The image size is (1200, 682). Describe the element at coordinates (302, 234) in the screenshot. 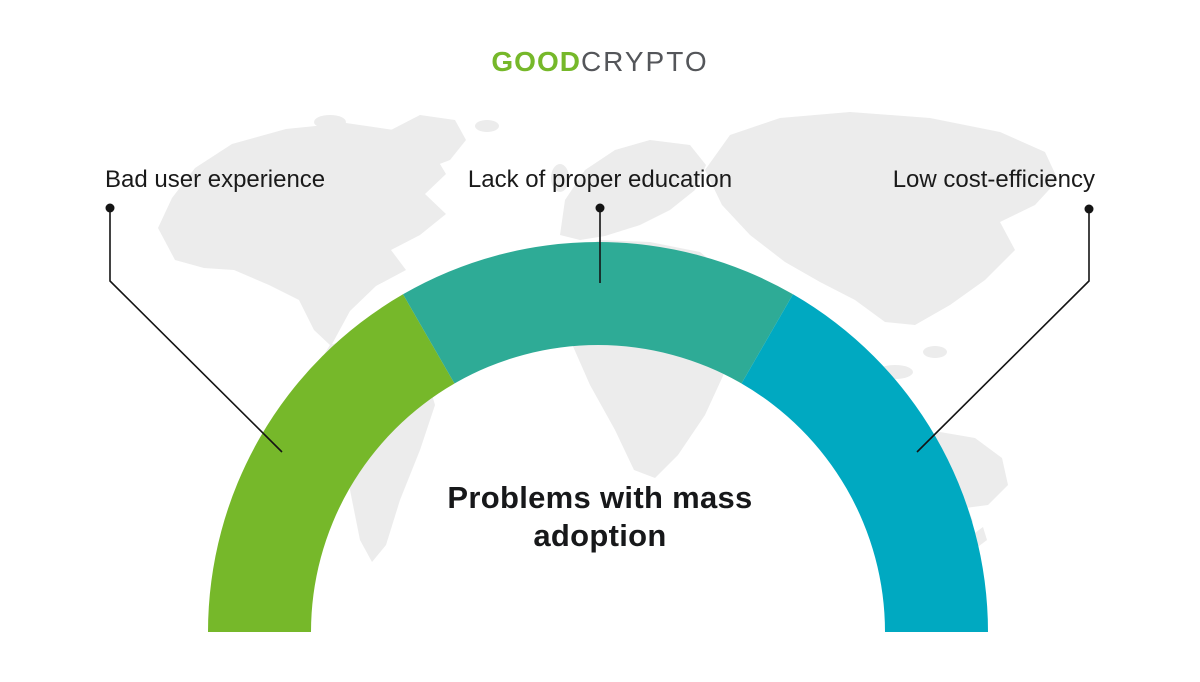

I see `map-north-america` at that location.